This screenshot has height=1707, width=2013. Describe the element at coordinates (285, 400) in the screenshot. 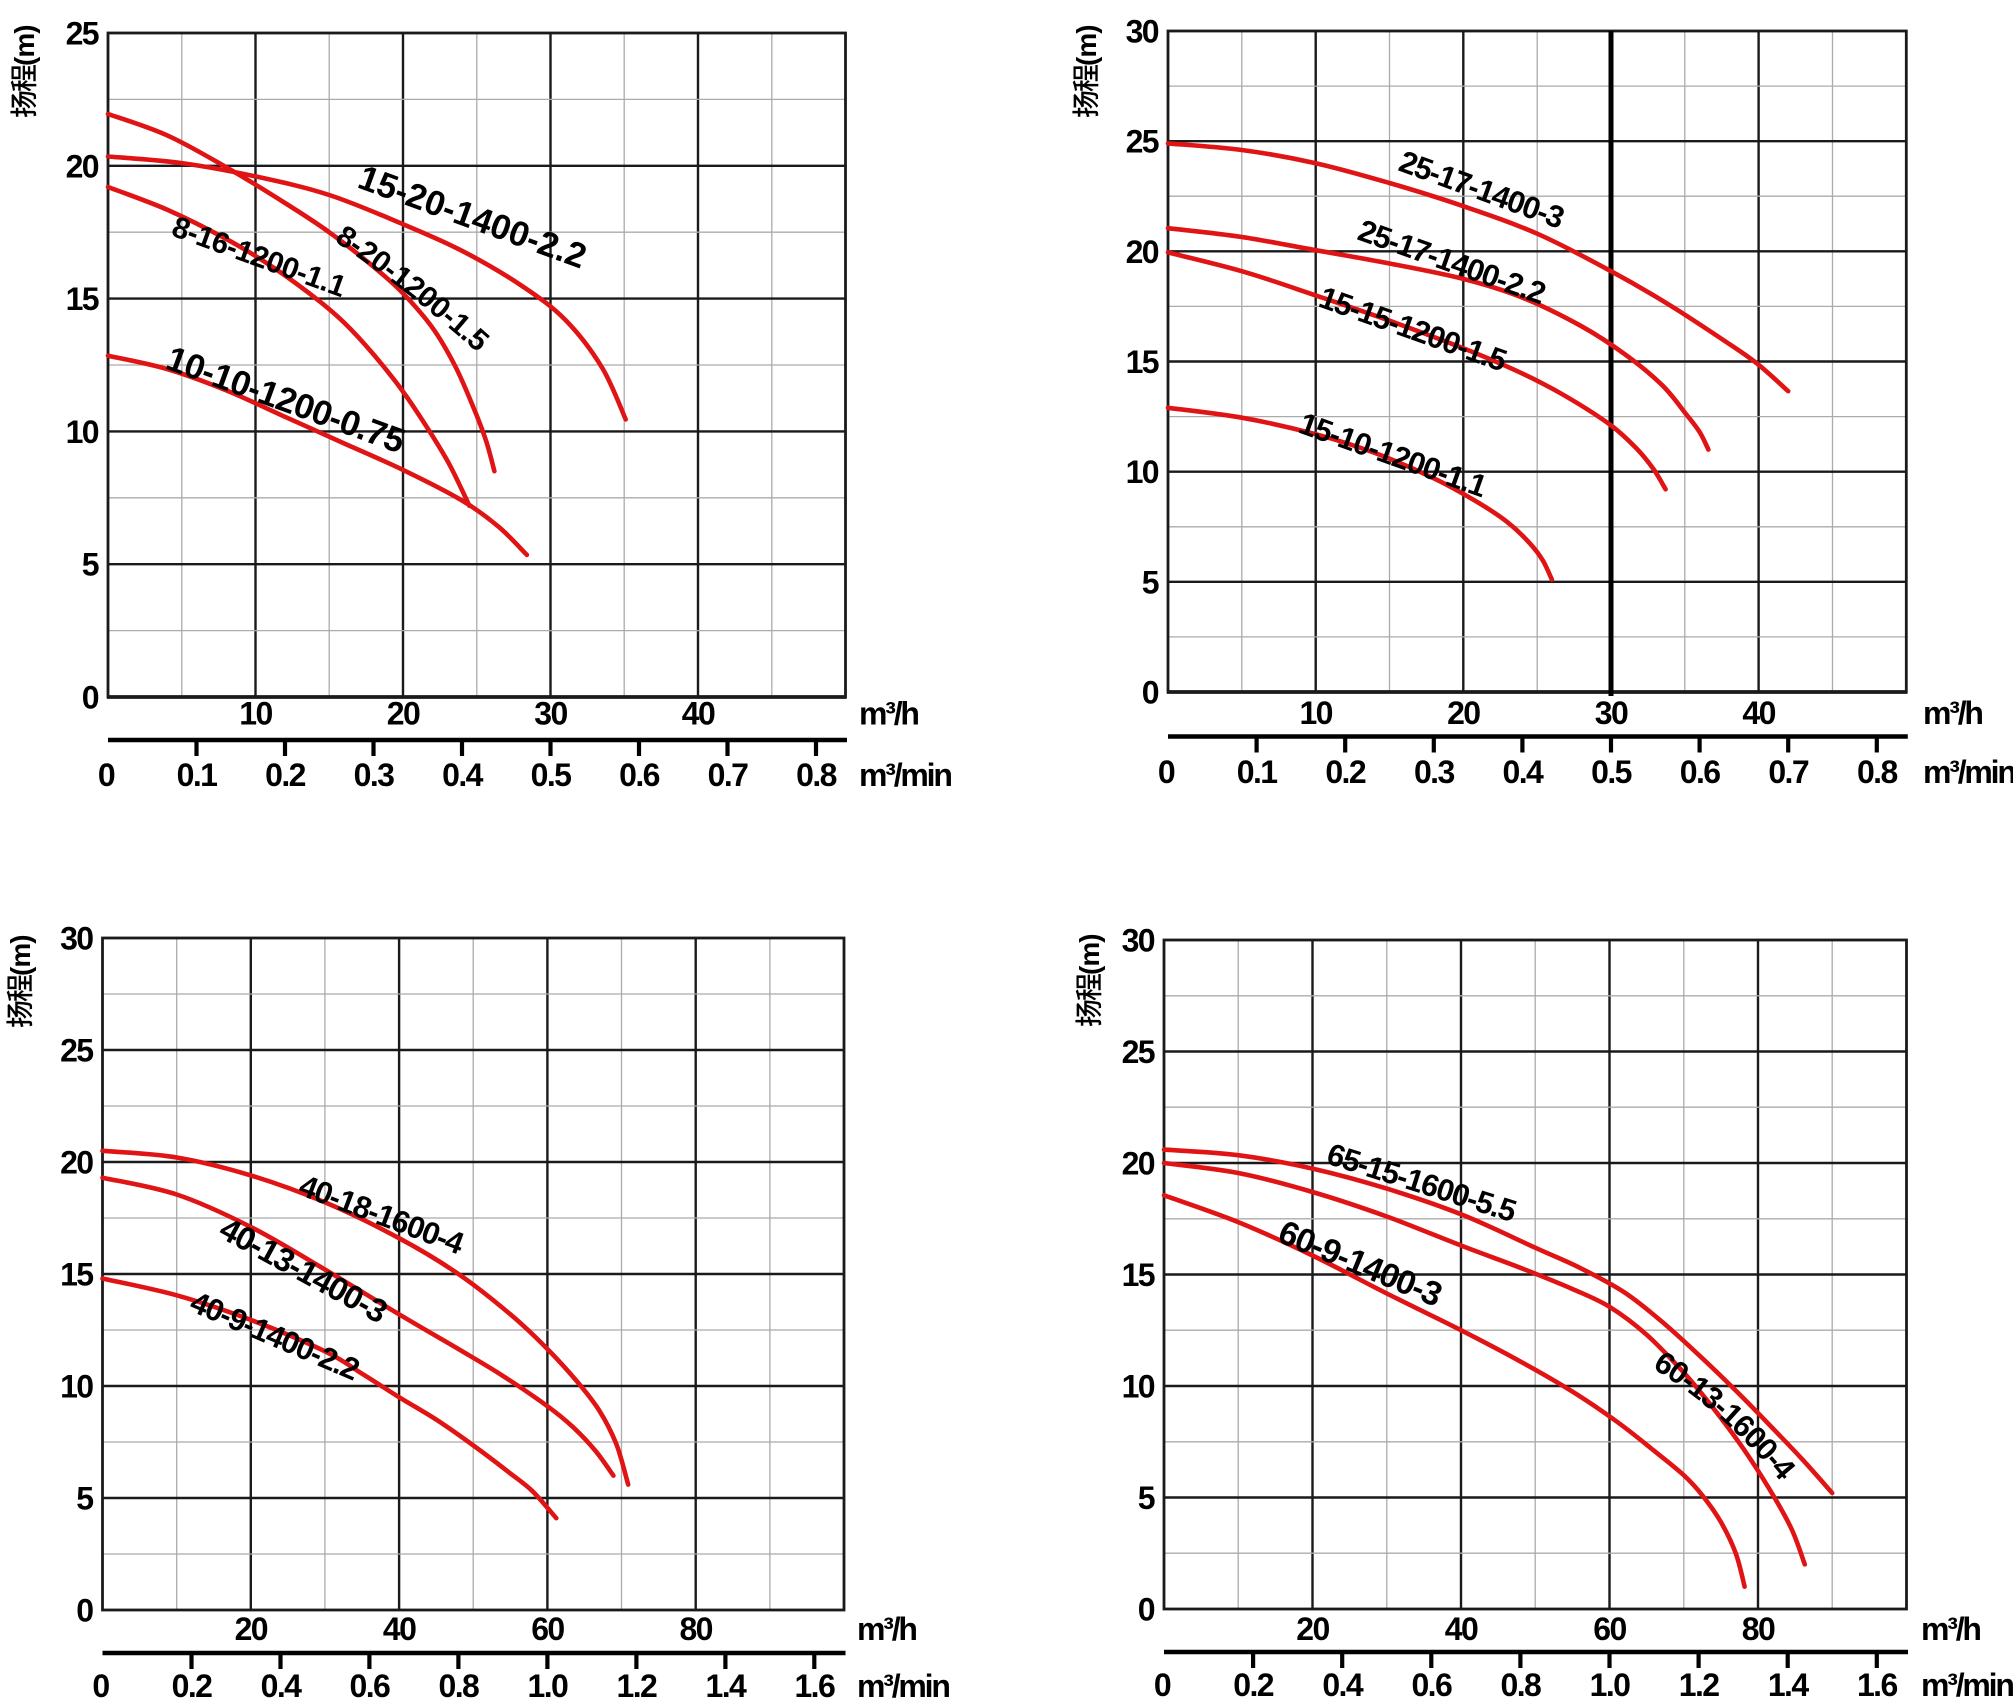

I see `svg-text: 10-10-1200-0.75` at that location.